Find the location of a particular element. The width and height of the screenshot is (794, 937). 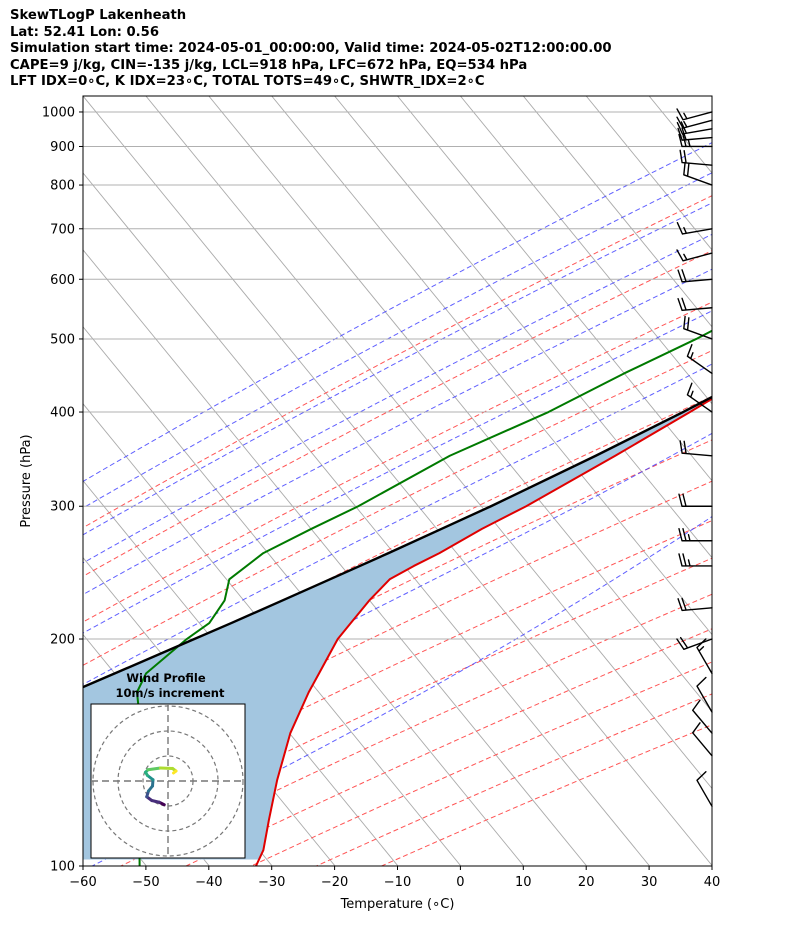

x-tick-label: −60 is located at coordinates (82, 882).